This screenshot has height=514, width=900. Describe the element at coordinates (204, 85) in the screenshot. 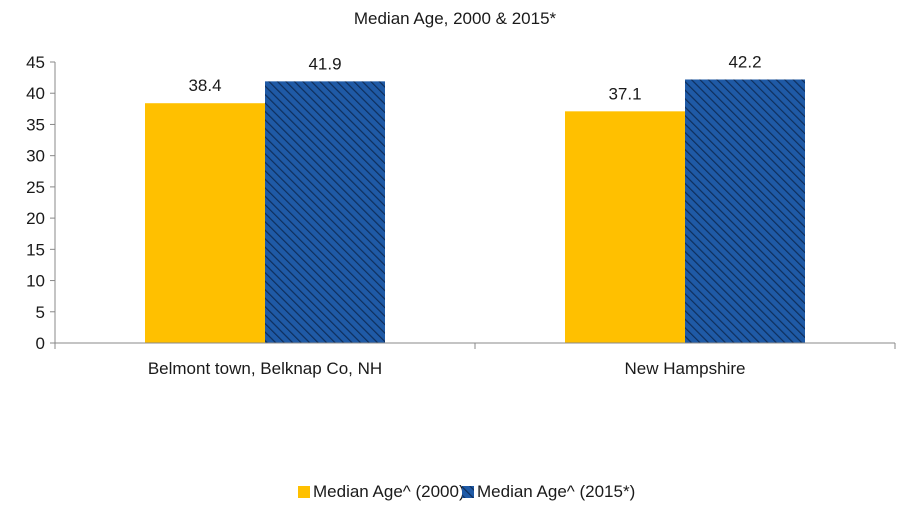

I see `data-label: 38.4` at that location.